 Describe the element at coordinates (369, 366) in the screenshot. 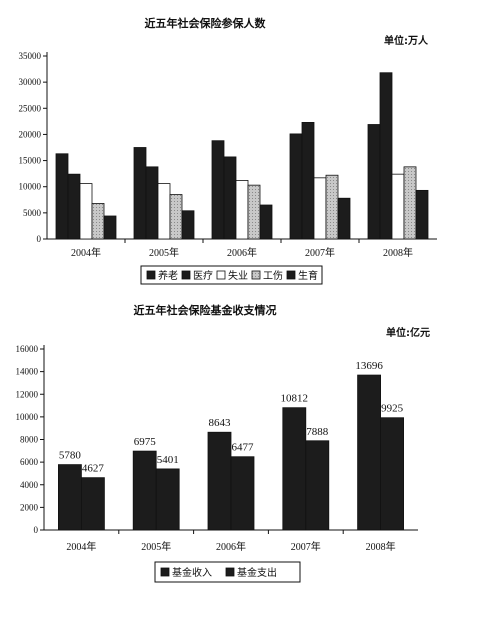

I see `chart2-data-label: 13696` at that location.